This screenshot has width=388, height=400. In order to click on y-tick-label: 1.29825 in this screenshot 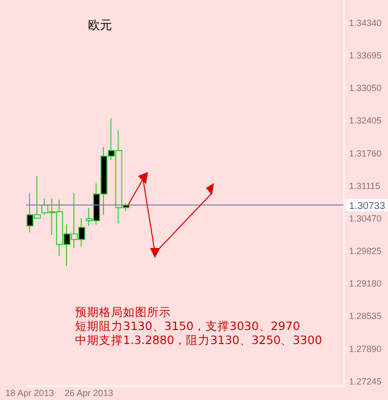, I will do `click(365, 251)`.